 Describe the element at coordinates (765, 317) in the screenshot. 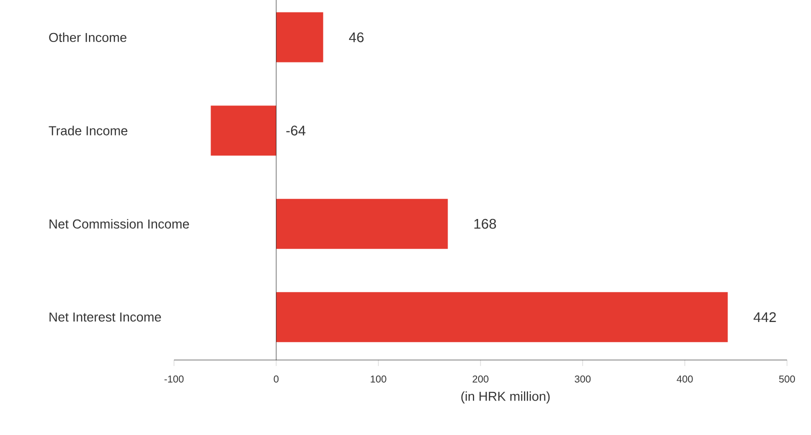

I see `data-label: 442` at that location.